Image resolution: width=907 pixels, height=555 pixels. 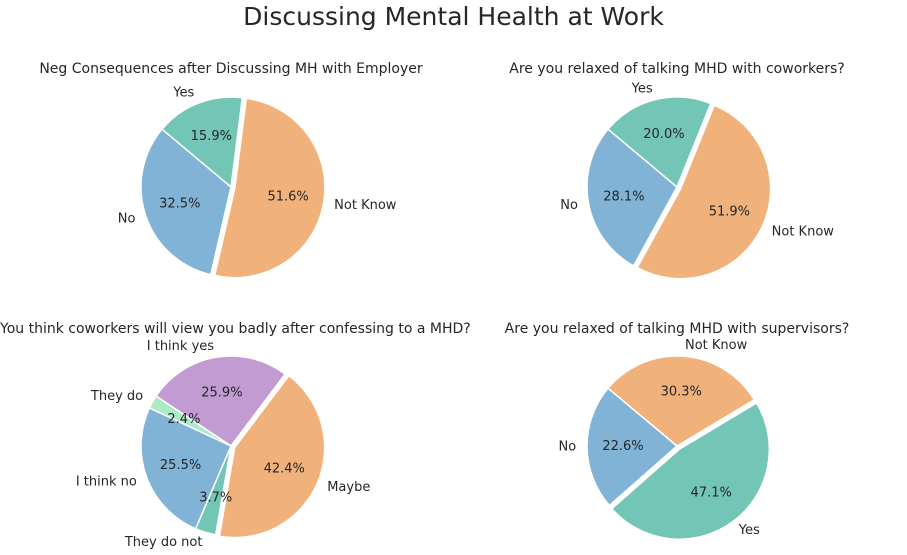 What do you see at coordinates (623, 196) in the screenshot?
I see `pct-label-no: 28.1%` at bounding box center [623, 196].